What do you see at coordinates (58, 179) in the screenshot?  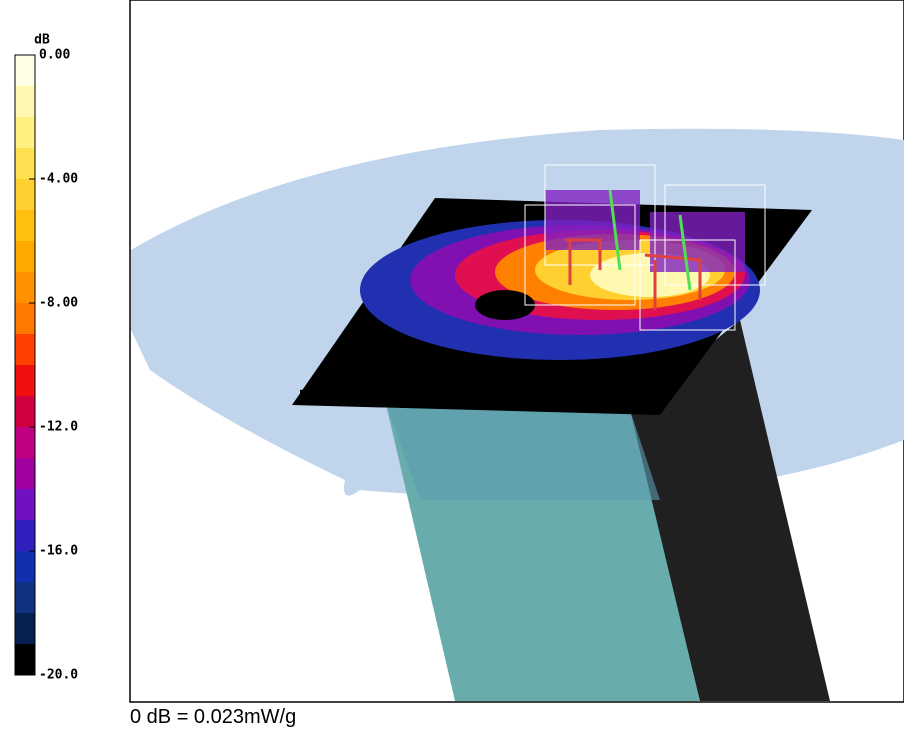 I see `colorbar-tick-label: -4.00` at bounding box center [58, 179].